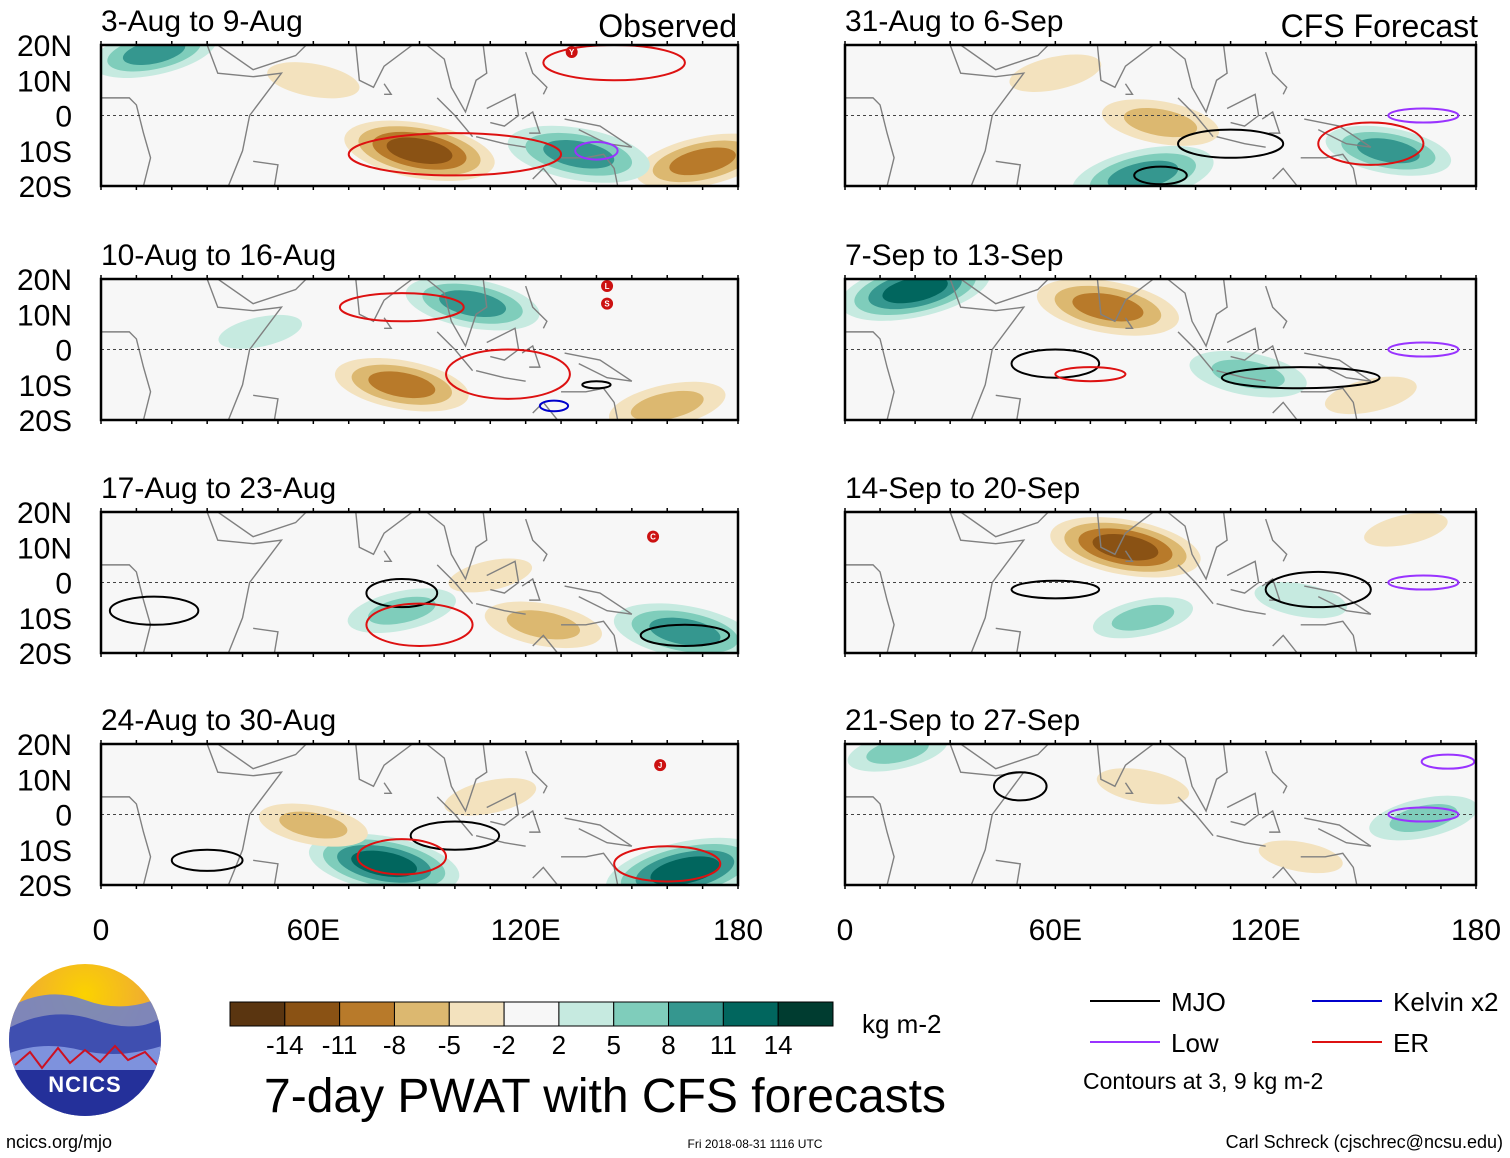 Image resolution: width=1510 pixels, height=1158 pixels. What do you see at coordinates (1266, 930) in the screenshot?
I see `lon-tick-label: 120E` at bounding box center [1266, 930].